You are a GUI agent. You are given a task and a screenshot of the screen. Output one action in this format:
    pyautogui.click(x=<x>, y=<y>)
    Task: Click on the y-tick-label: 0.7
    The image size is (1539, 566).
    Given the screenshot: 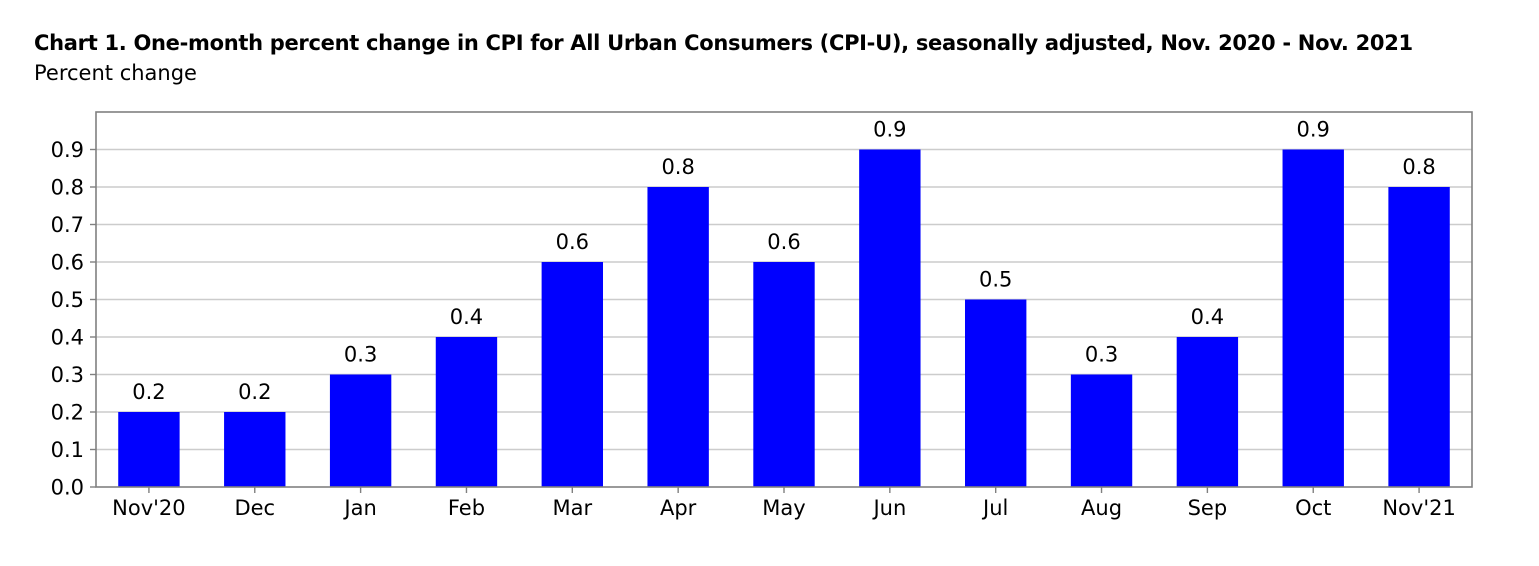 What is the action you would take?
    pyautogui.click(x=67, y=225)
    